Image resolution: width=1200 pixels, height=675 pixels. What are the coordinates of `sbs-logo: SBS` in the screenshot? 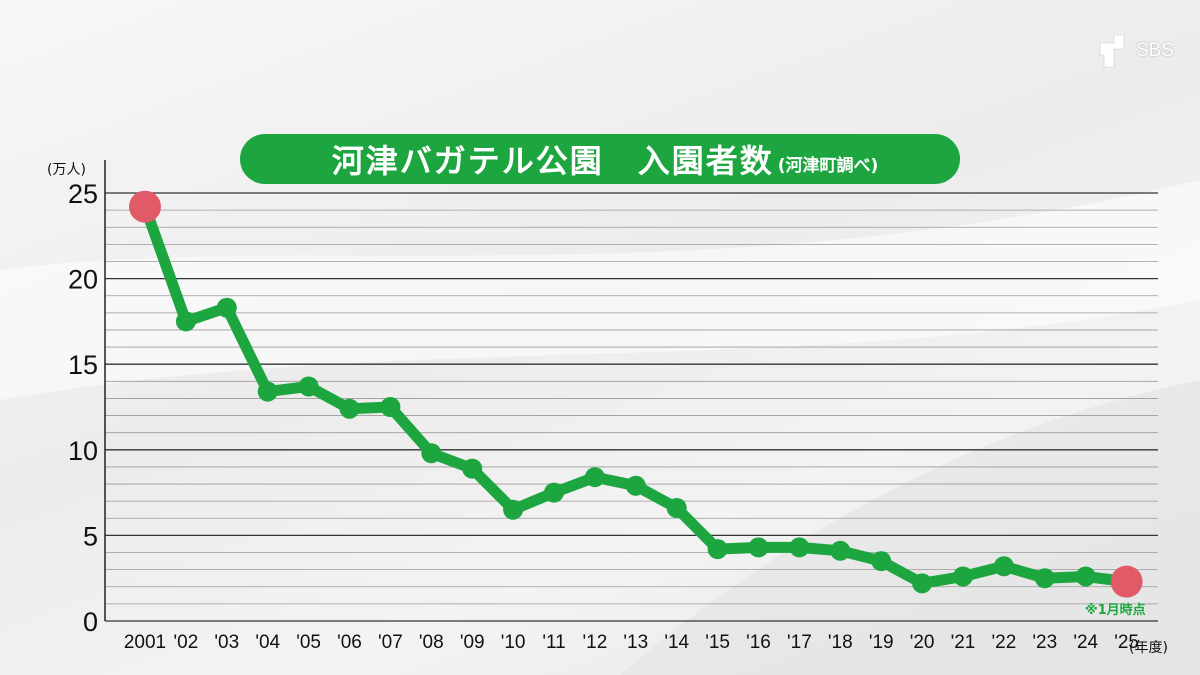 It's located at (1136, 51).